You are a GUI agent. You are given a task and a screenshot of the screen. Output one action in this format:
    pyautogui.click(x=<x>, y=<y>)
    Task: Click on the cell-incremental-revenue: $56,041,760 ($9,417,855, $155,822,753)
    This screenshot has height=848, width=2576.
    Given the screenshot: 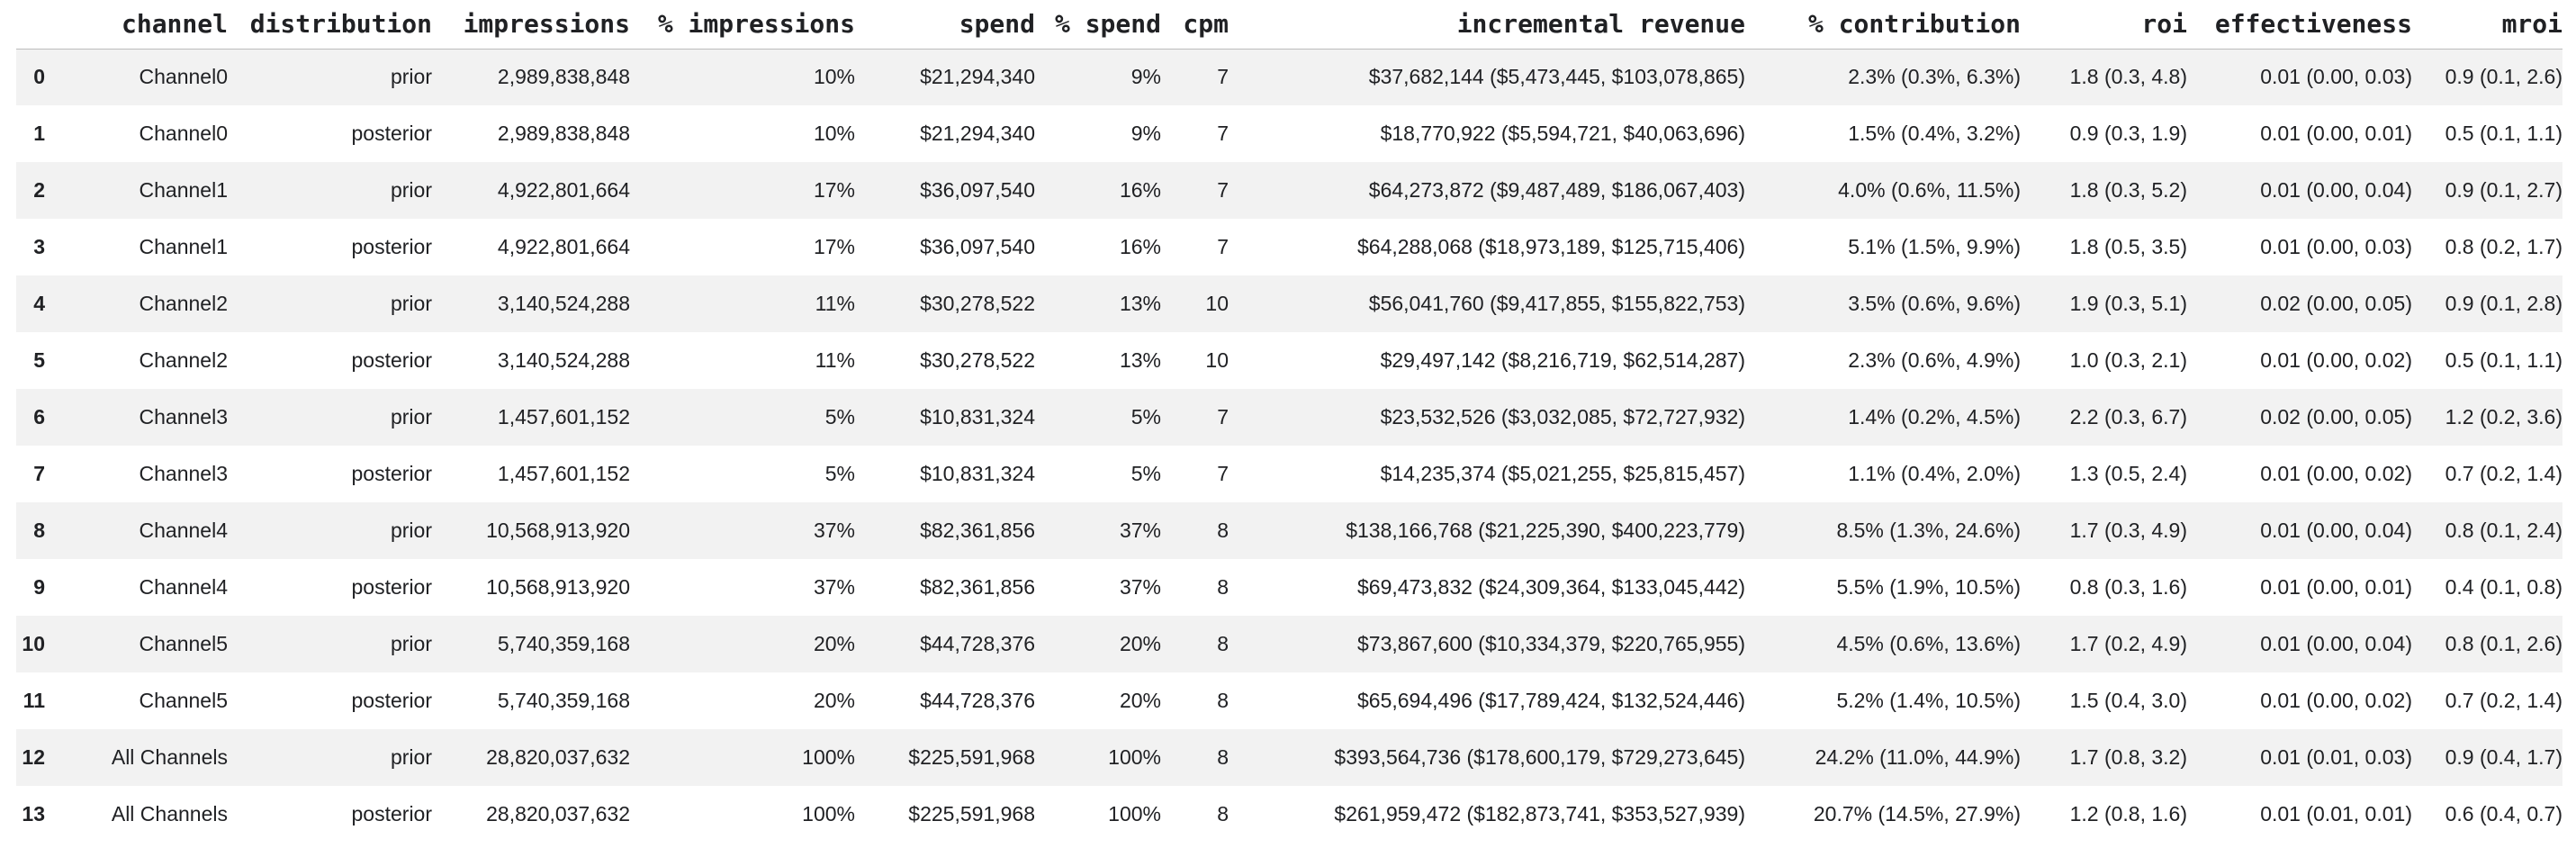 What is the action you would take?
    pyautogui.click(x=1556, y=303)
    